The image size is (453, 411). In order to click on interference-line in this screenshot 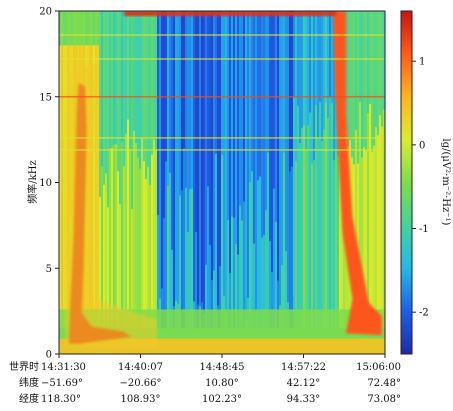, I will do `click(222, 150)`.